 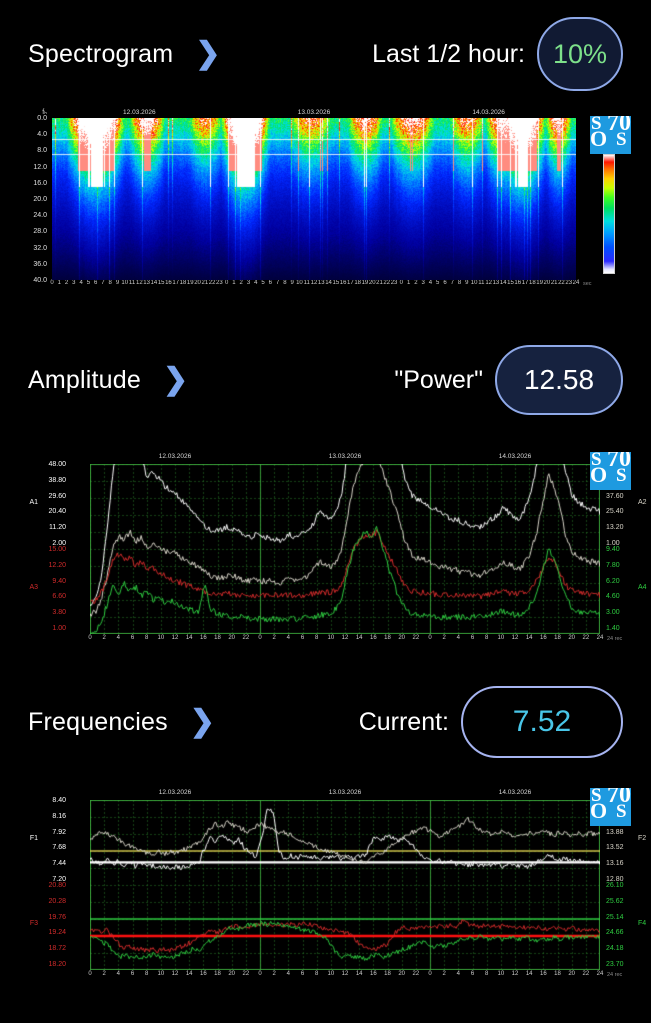 What do you see at coordinates (613, 613) in the screenshot?
I see `axis-tick-label: 3.00` at bounding box center [613, 613].